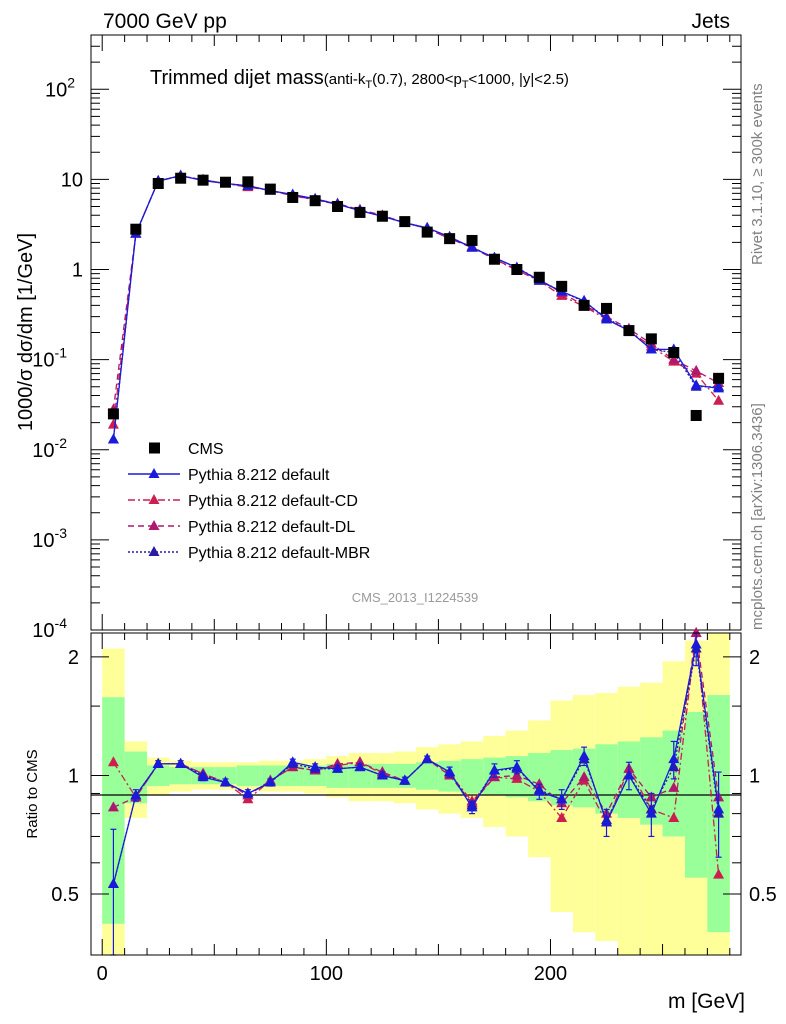  Describe the element at coordinates (326, 974) in the screenshot. I see `ratio-xtick-label: 100` at that location.